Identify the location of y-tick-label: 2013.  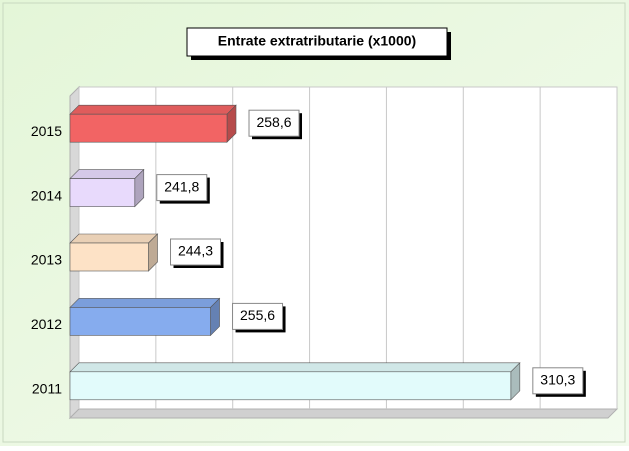
(46, 260).